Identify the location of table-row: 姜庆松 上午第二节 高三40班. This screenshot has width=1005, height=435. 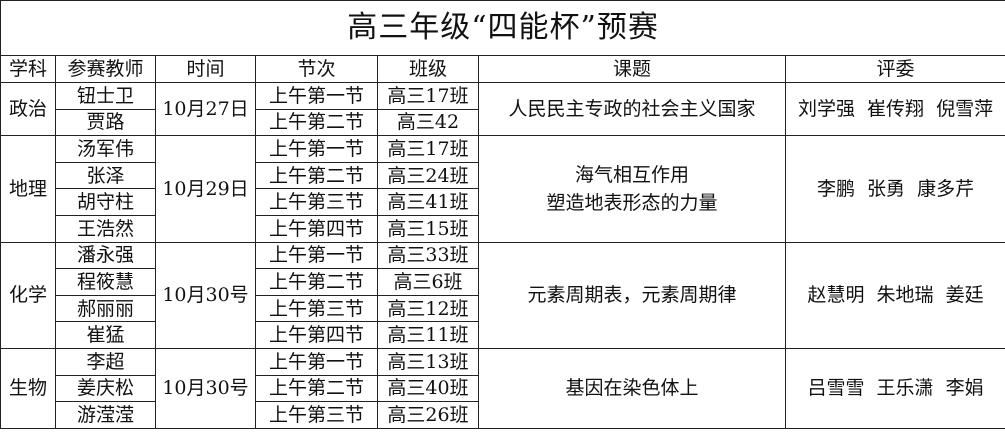
(503, 388).